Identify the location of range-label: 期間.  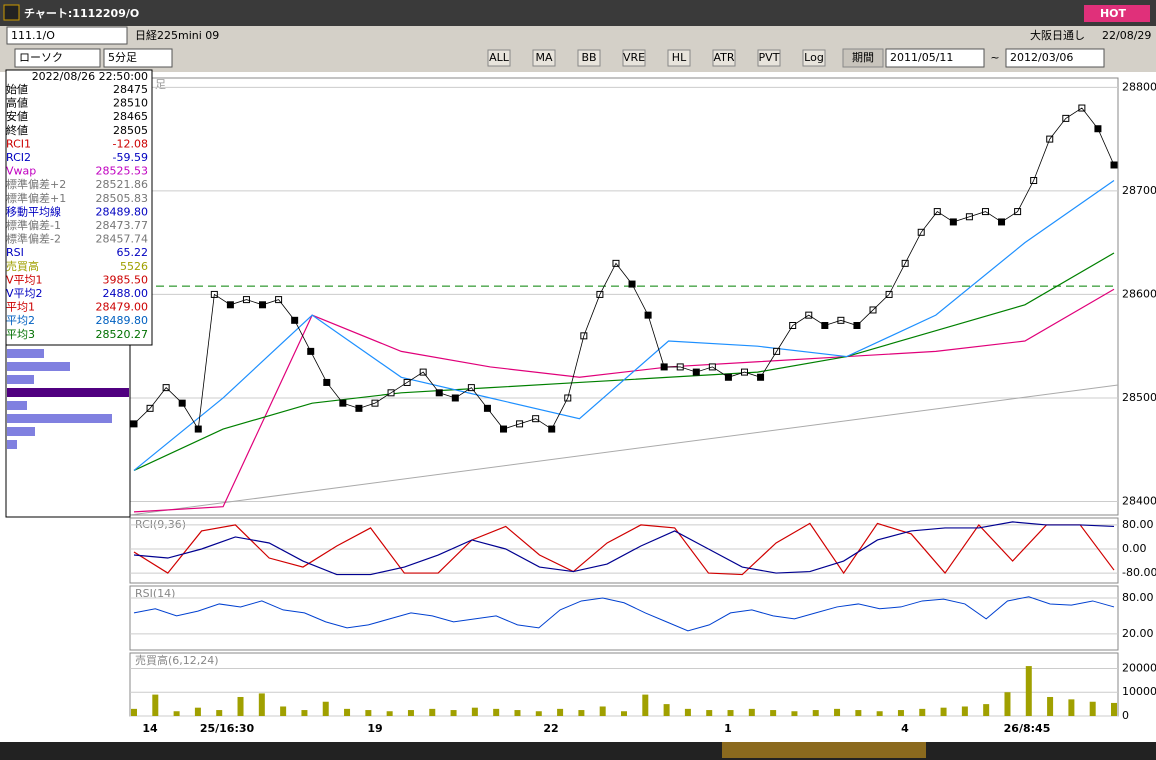
(863, 57).